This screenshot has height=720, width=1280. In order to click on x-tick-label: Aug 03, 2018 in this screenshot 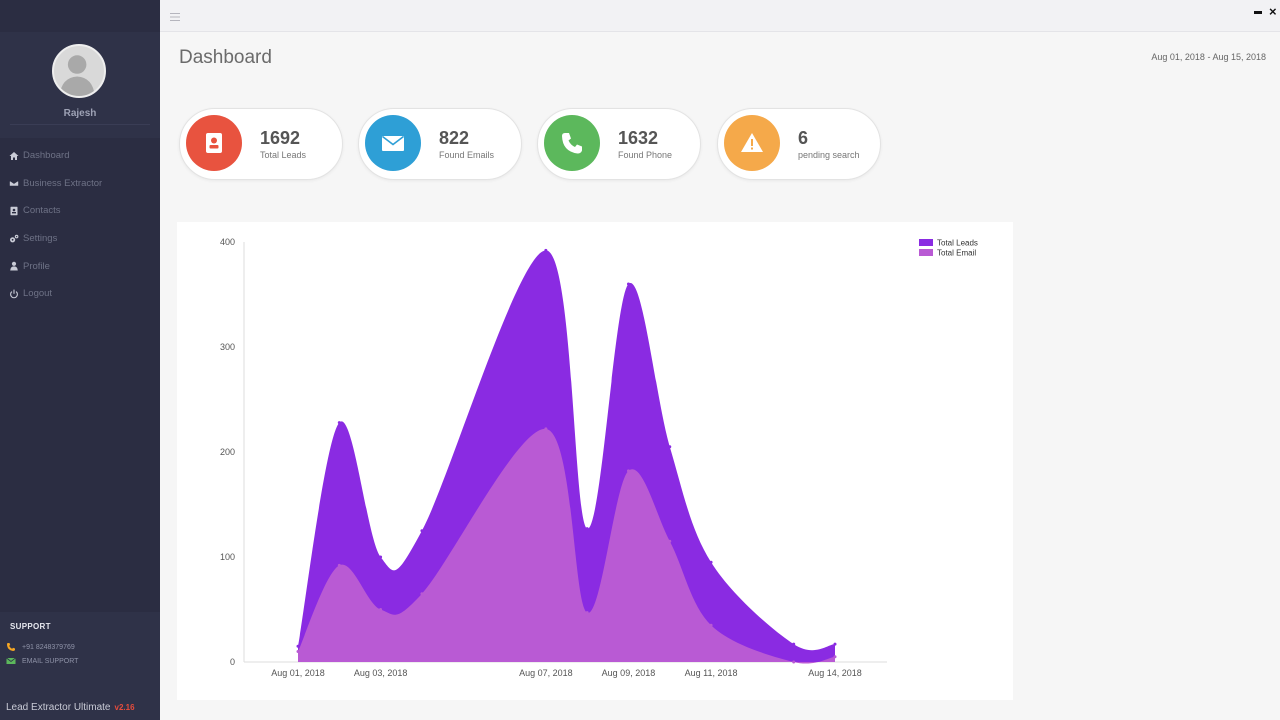, I will do `click(381, 673)`.